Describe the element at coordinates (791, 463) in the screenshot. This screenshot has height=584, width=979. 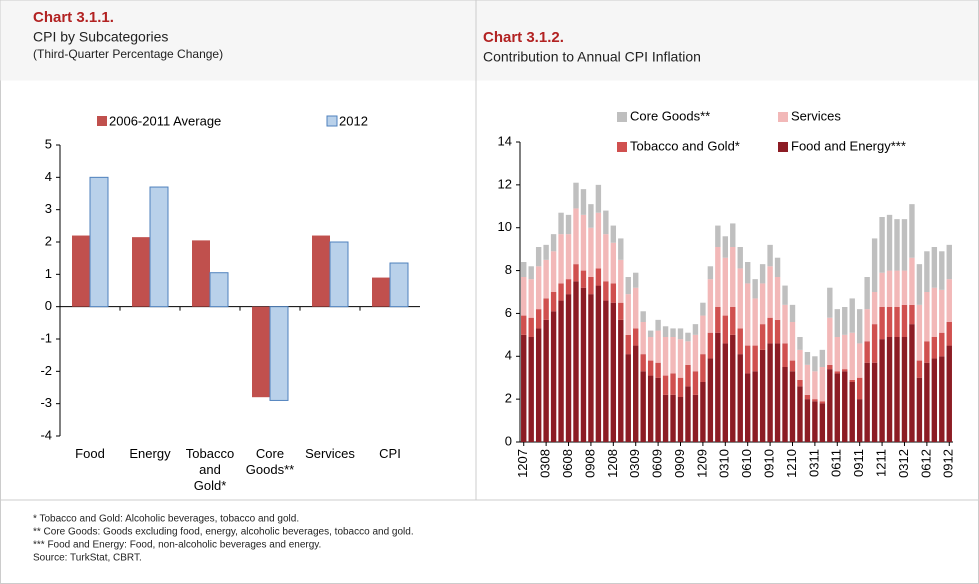
I see `x-tick-label: 1210` at that location.